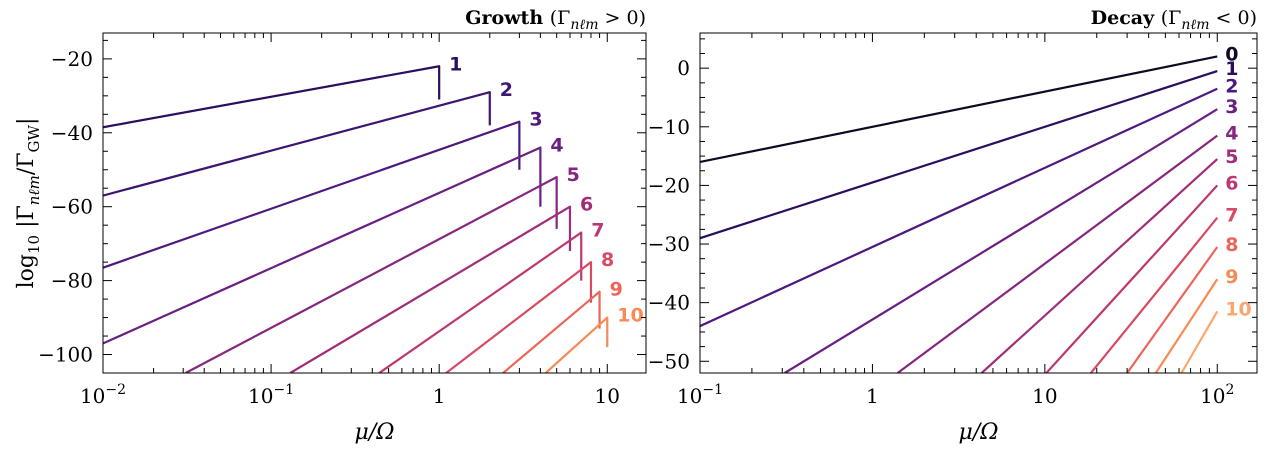  Describe the element at coordinates (669, 244) in the screenshot. I see `y-tick-label: −30` at that location.